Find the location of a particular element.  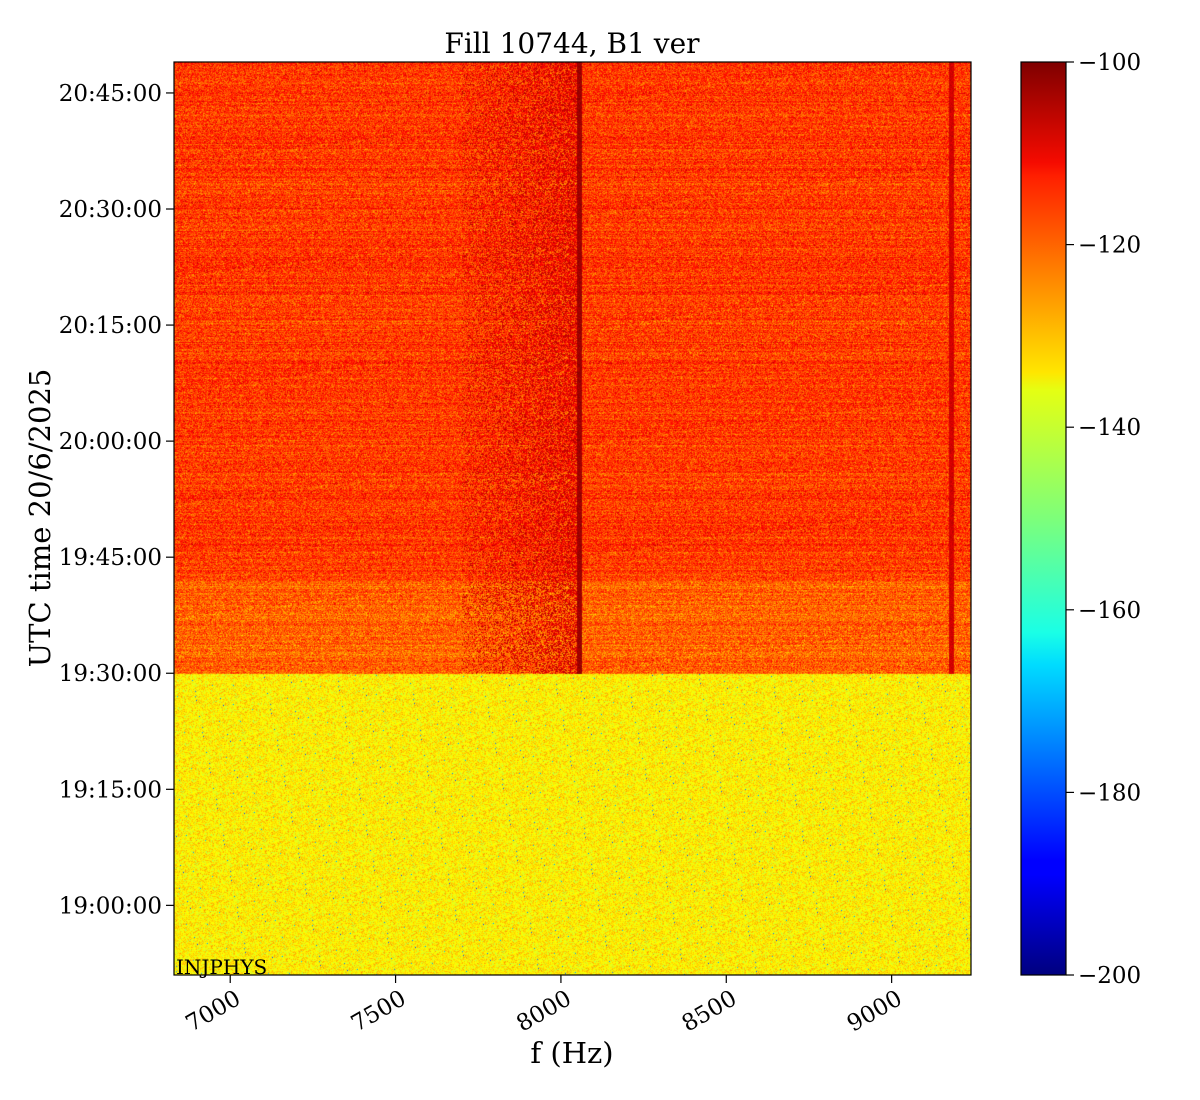

colorbar-tick-label: −120 is located at coordinates (1109, 246).